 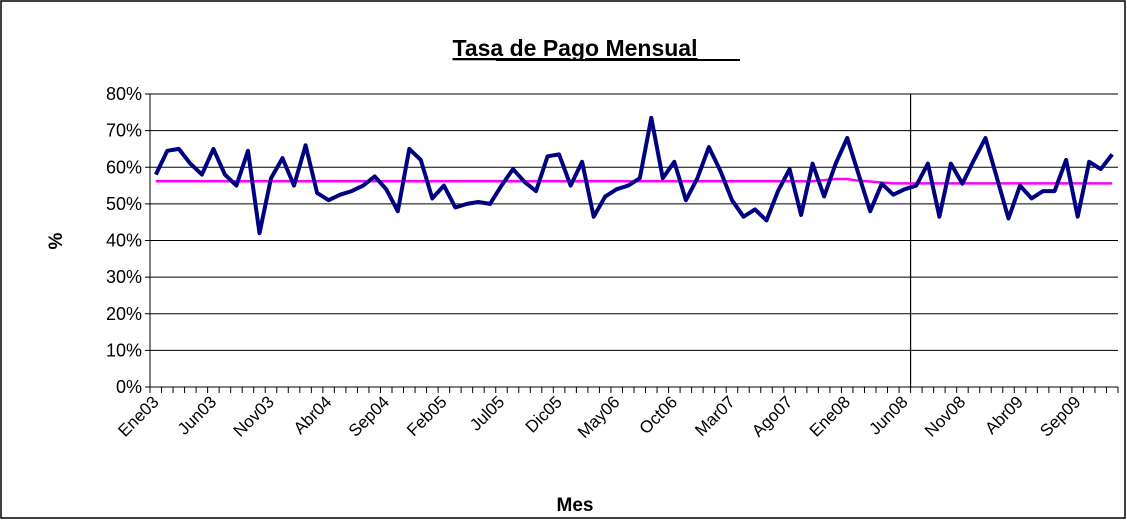 What do you see at coordinates (124, 131) in the screenshot?
I see `y-tick-label: 70%` at bounding box center [124, 131].